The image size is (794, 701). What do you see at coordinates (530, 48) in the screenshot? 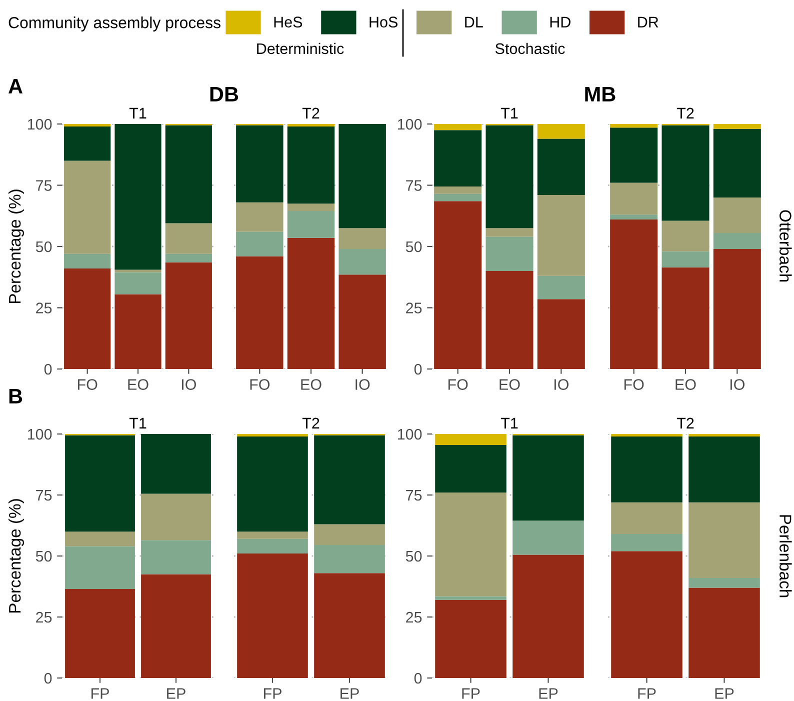
I see `text: Stochastic` at bounding box center [530, 48].